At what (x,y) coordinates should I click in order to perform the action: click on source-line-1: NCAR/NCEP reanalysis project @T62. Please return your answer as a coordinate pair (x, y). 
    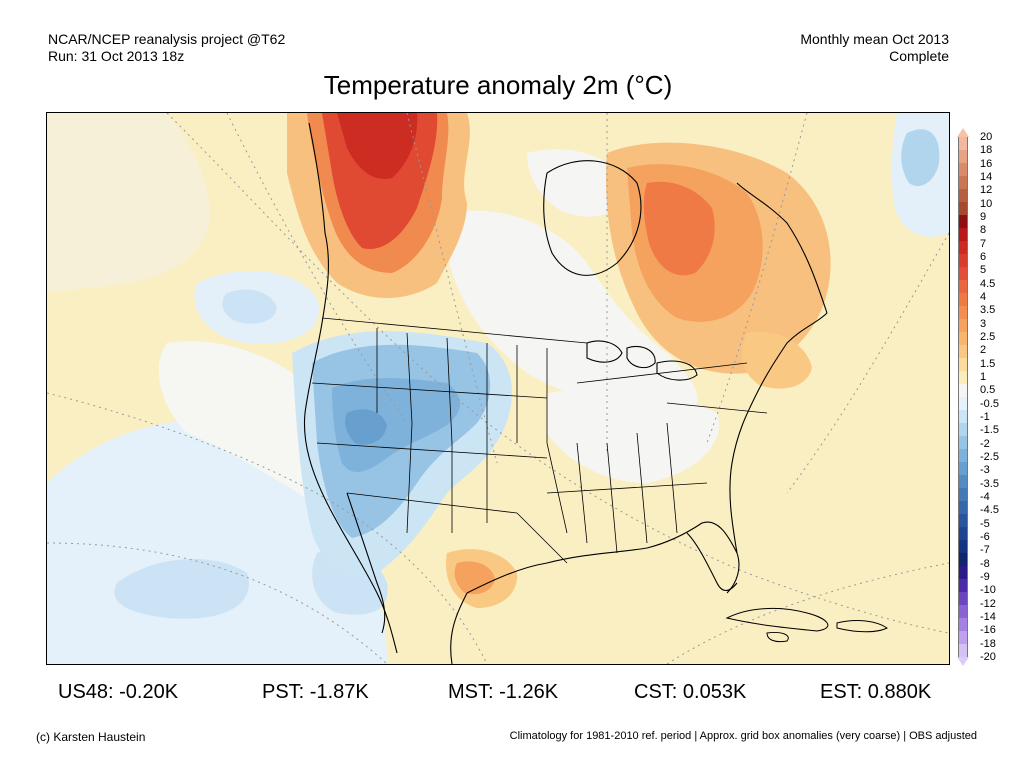
    Looking at the image, I should click on (167, 39).